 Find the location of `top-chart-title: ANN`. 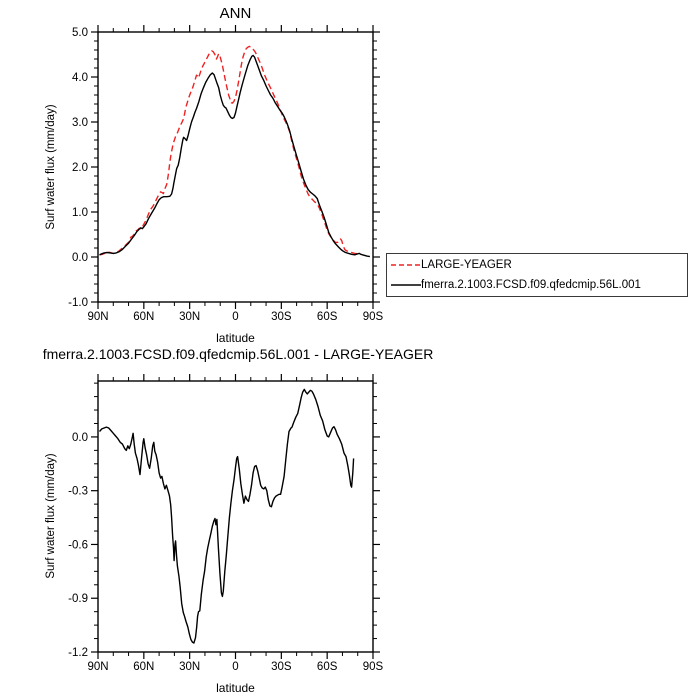

top-chart-title: ANN is located at coordinates (235, 13).